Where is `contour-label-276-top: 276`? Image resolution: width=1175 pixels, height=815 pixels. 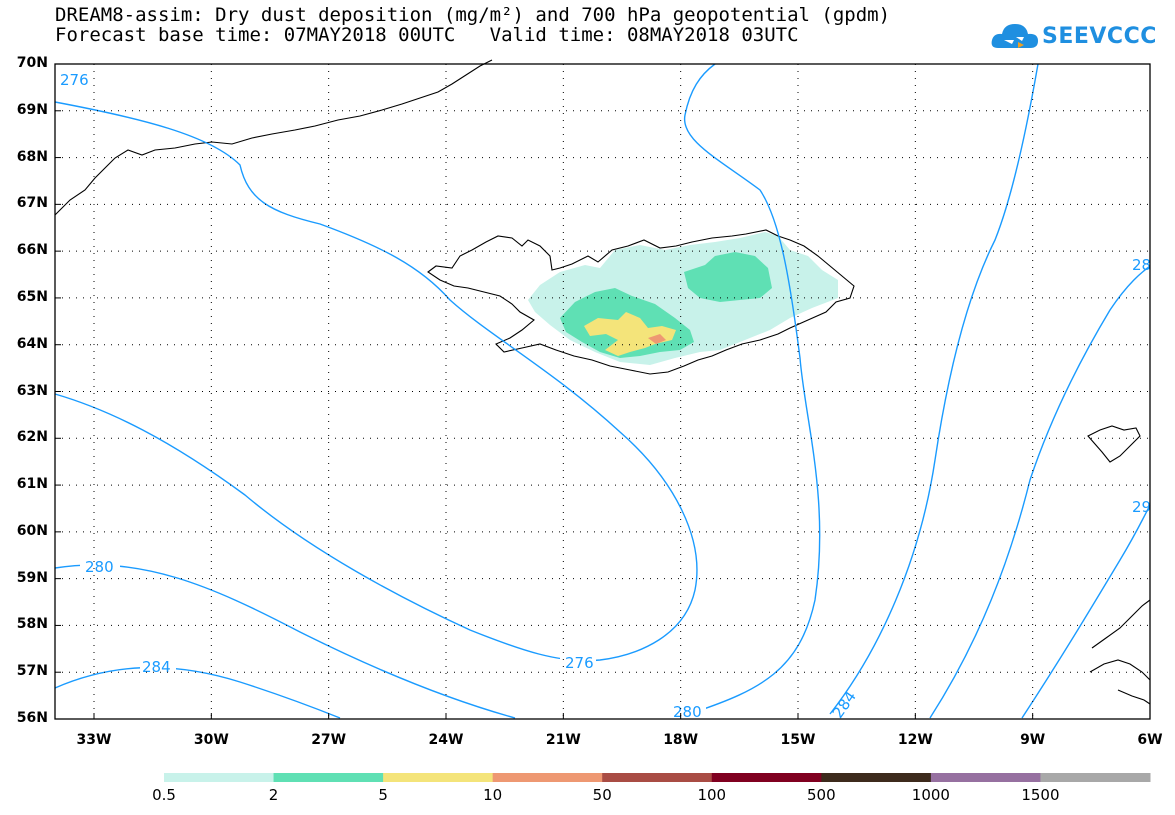 contour-label-276-top: 276 is located at coordinates (74, 80).